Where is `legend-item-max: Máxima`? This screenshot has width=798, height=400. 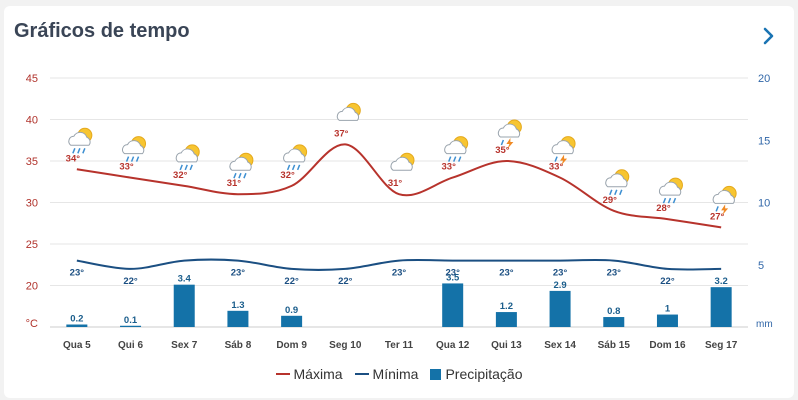 legend-item-max: Máxima is located at coordinates (309, 374).